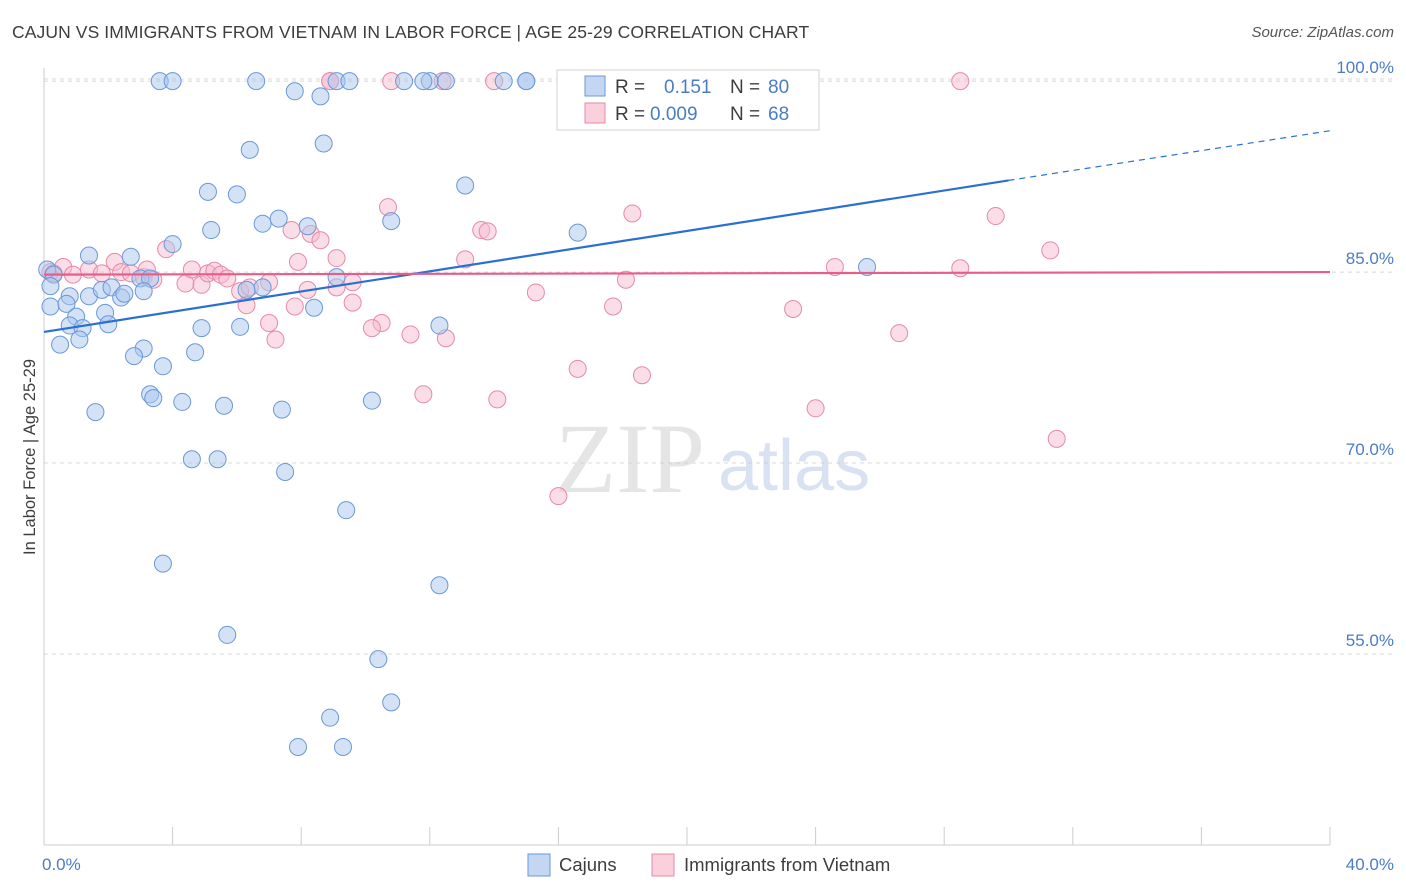 Image resolution: width=1406 pixels, height=892 pixels. What do you see at coordinates (688, 87) in the screenshot?
I see `legend-r-value-cajuns: 0.151` at bounding box center [688, 87].